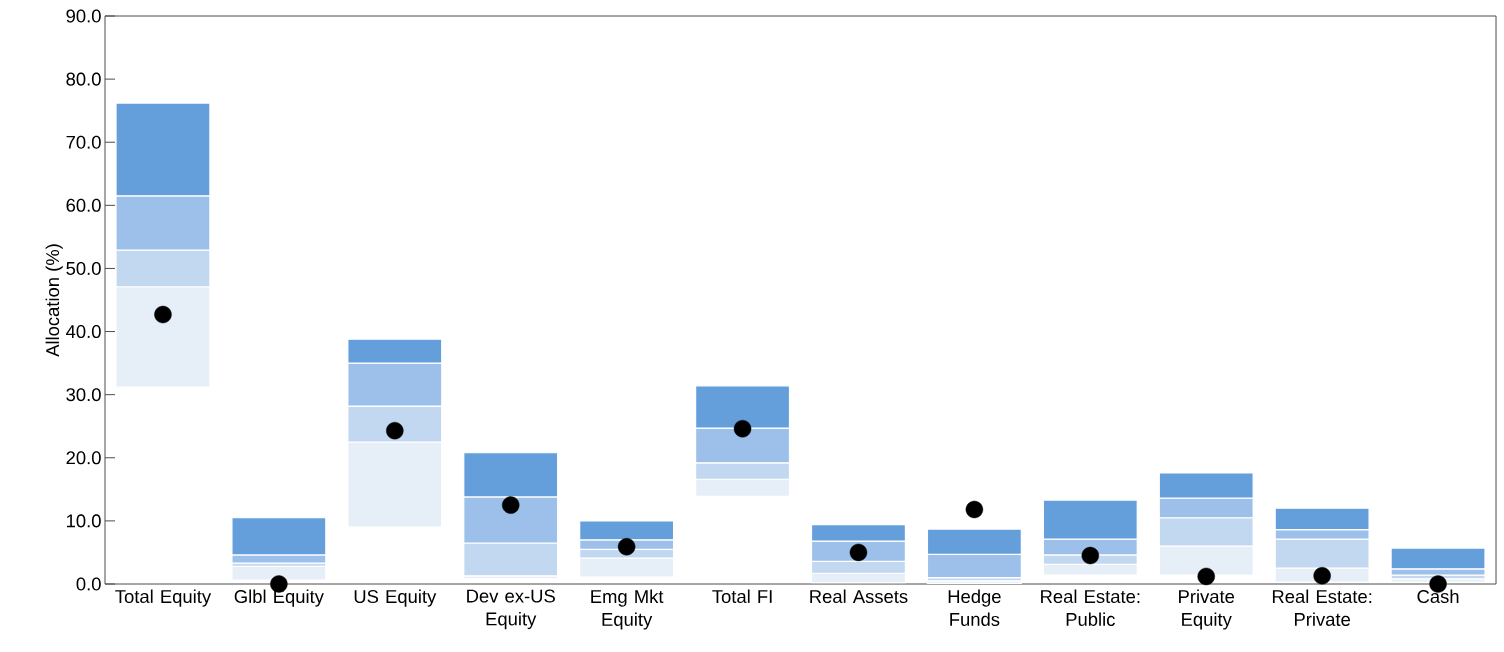 This screenshot has width=1504, height=652. I want to click on y-tick-label: 70.0, so click(83, 142).